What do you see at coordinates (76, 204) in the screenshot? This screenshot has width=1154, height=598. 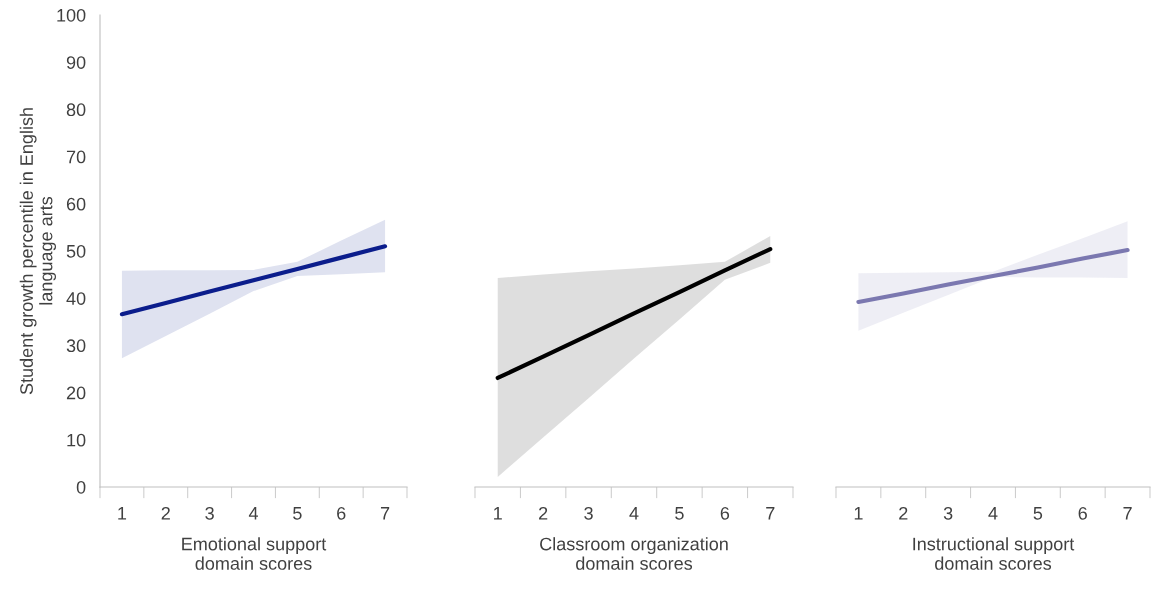 I see `y-tick-label: 60` at bounding box center [76, 204].